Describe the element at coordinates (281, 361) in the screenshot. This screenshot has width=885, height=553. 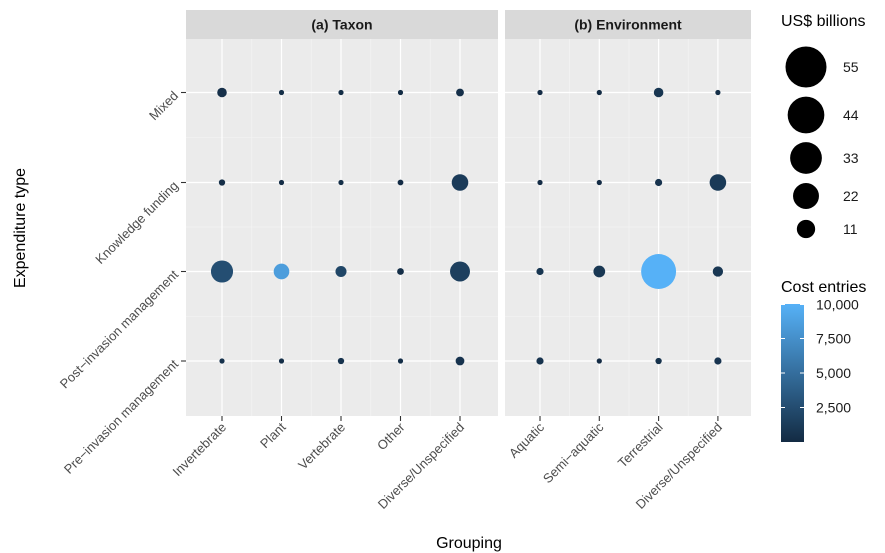
I see `bubble-plant-pre-invasion-management` at that location.